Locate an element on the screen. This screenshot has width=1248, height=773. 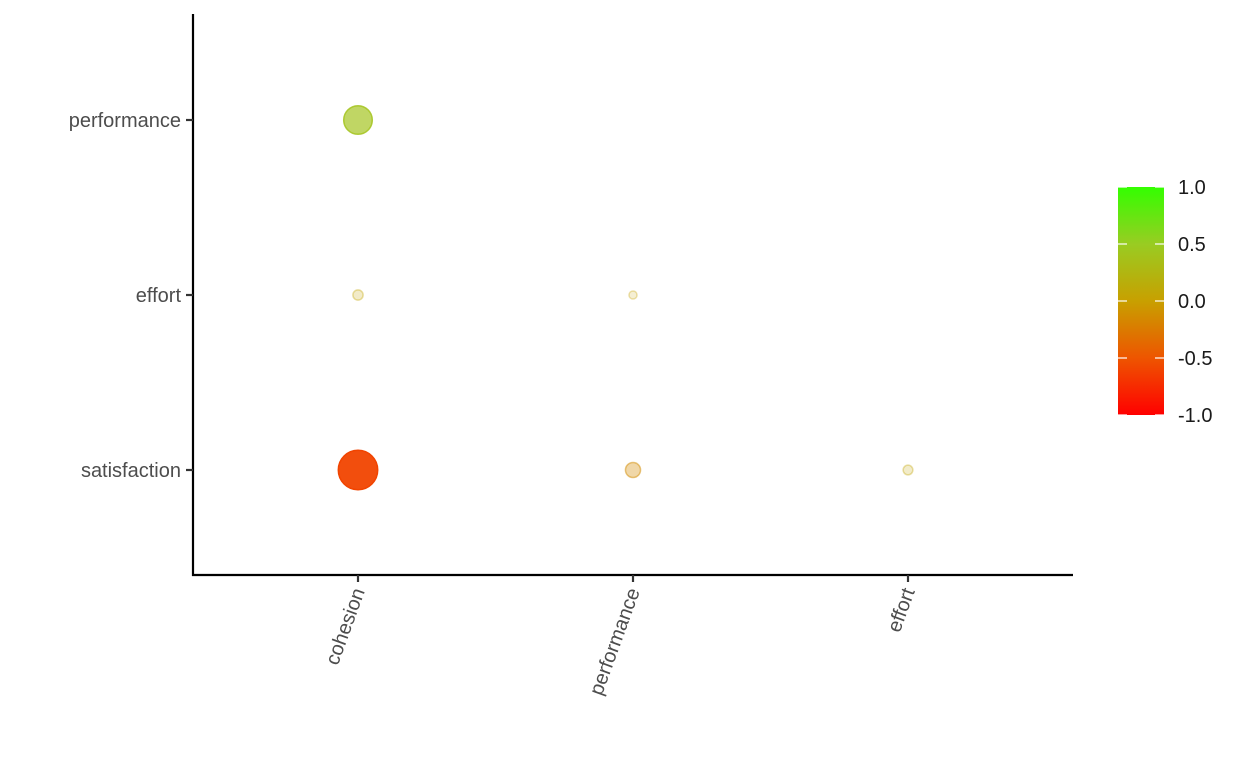
legend-tick-label: -1.0 is located at coordinates (1195, 416).